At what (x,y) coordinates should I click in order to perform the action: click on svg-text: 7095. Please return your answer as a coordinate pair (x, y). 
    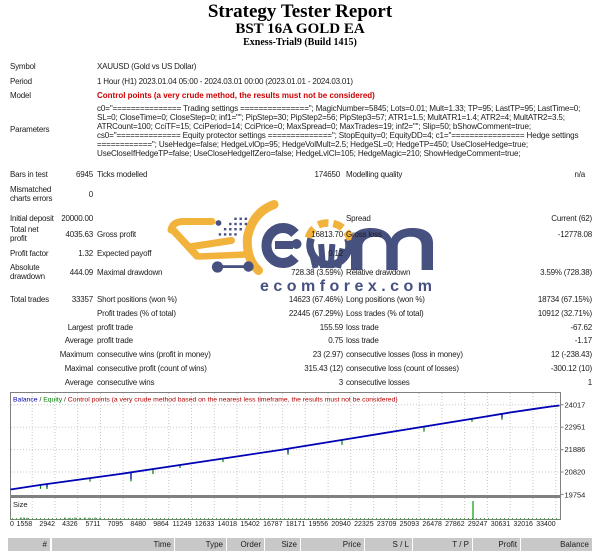
    Looking at the image, I should click on (116, 524).